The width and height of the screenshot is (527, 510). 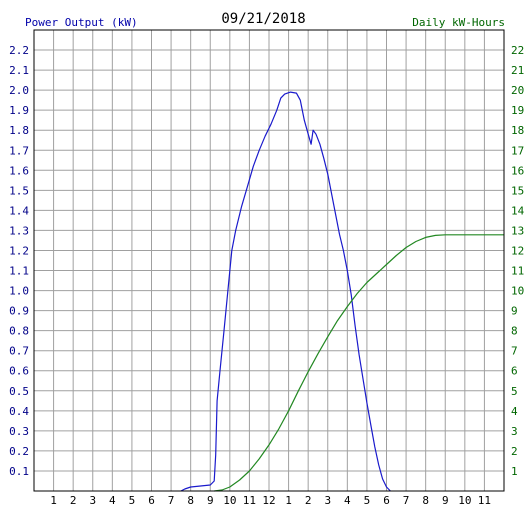 I want to click on left-y-tick-label: 1.7, so click(x=19, y=150).